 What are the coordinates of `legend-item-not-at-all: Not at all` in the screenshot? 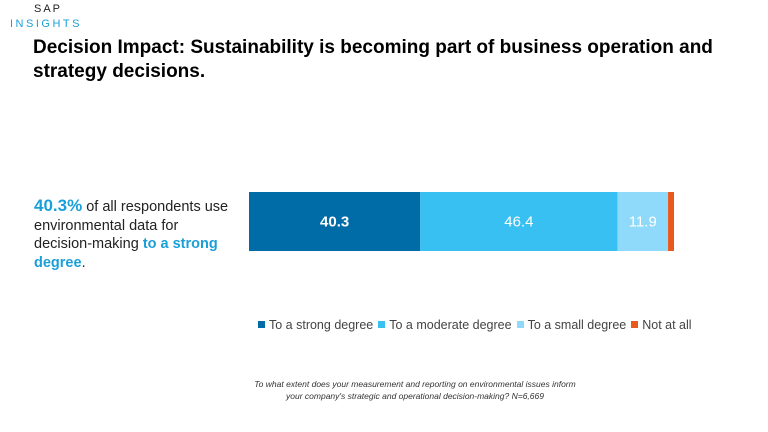 It's located at (661, 325).